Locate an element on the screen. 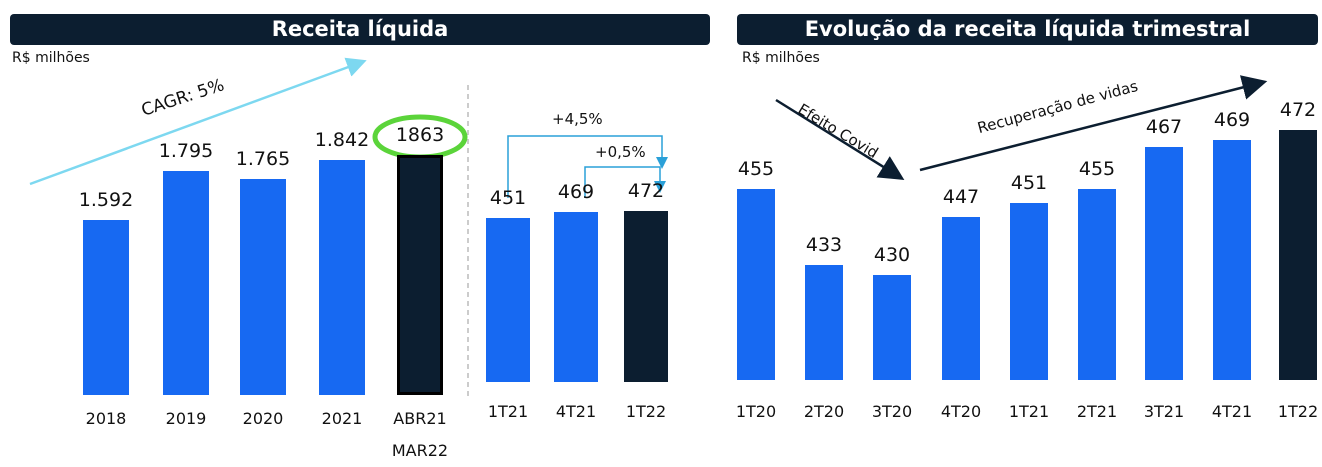  value-label: 1.592 is located at coordinates (106, 200).